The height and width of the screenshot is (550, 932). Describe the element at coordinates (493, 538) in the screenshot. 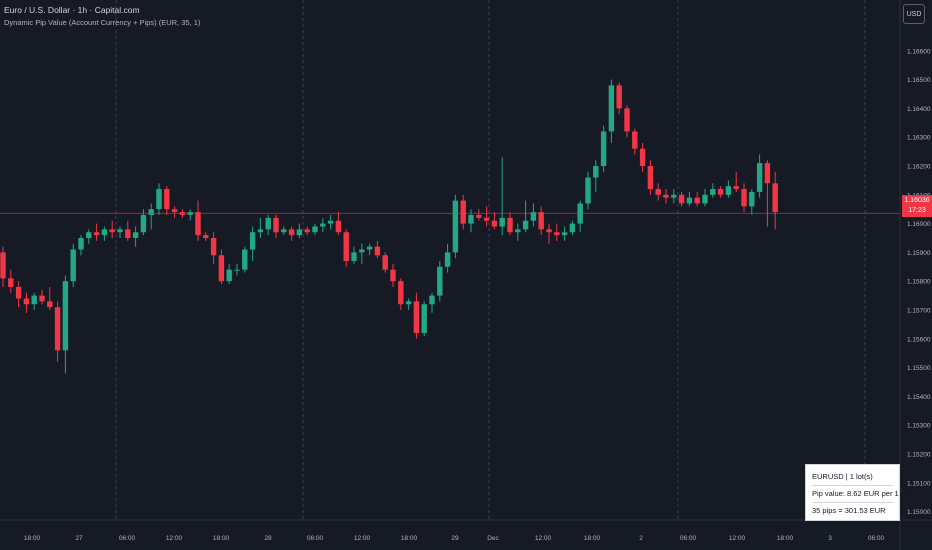

I see `x-tick-label: Dec` at that location.